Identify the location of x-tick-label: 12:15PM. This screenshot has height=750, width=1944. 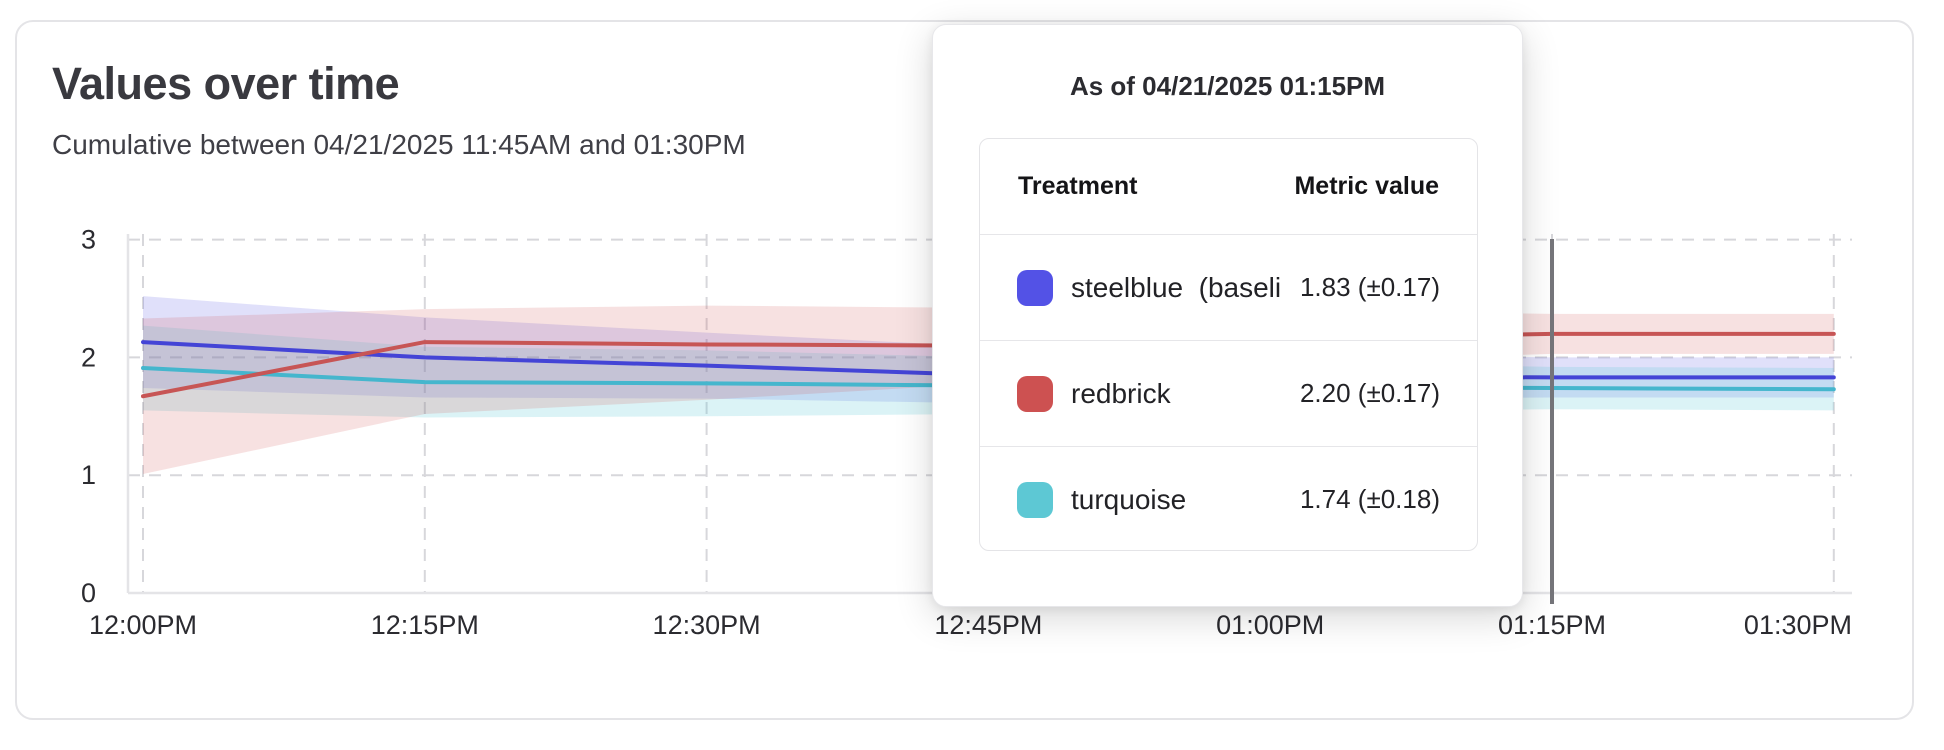
(425, 625).